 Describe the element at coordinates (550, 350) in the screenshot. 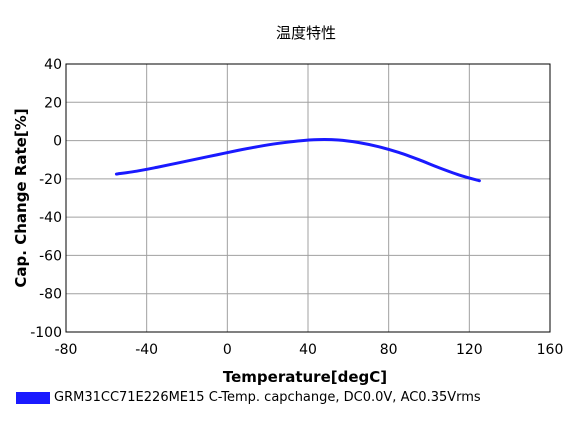

I see `x-tick-label: 160` at that location.